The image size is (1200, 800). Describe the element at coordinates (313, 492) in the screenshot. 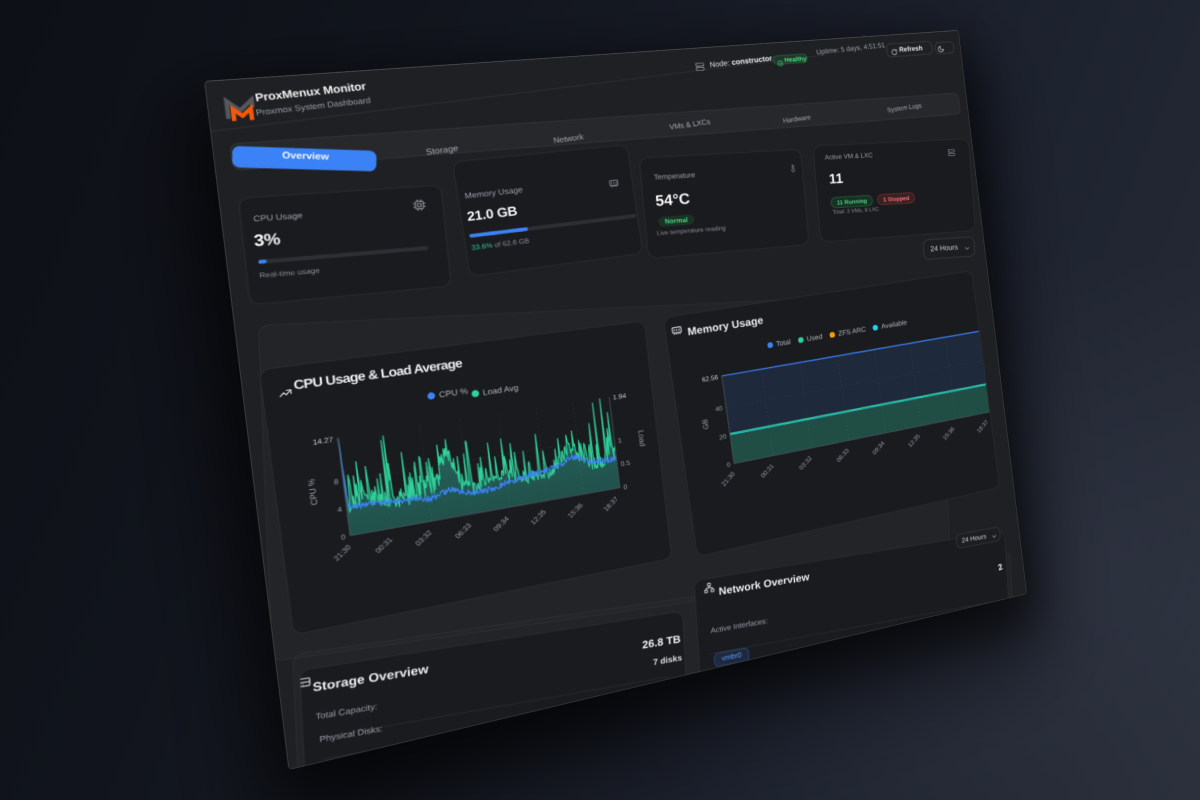

I see `svg-text: CPU %` at that location.